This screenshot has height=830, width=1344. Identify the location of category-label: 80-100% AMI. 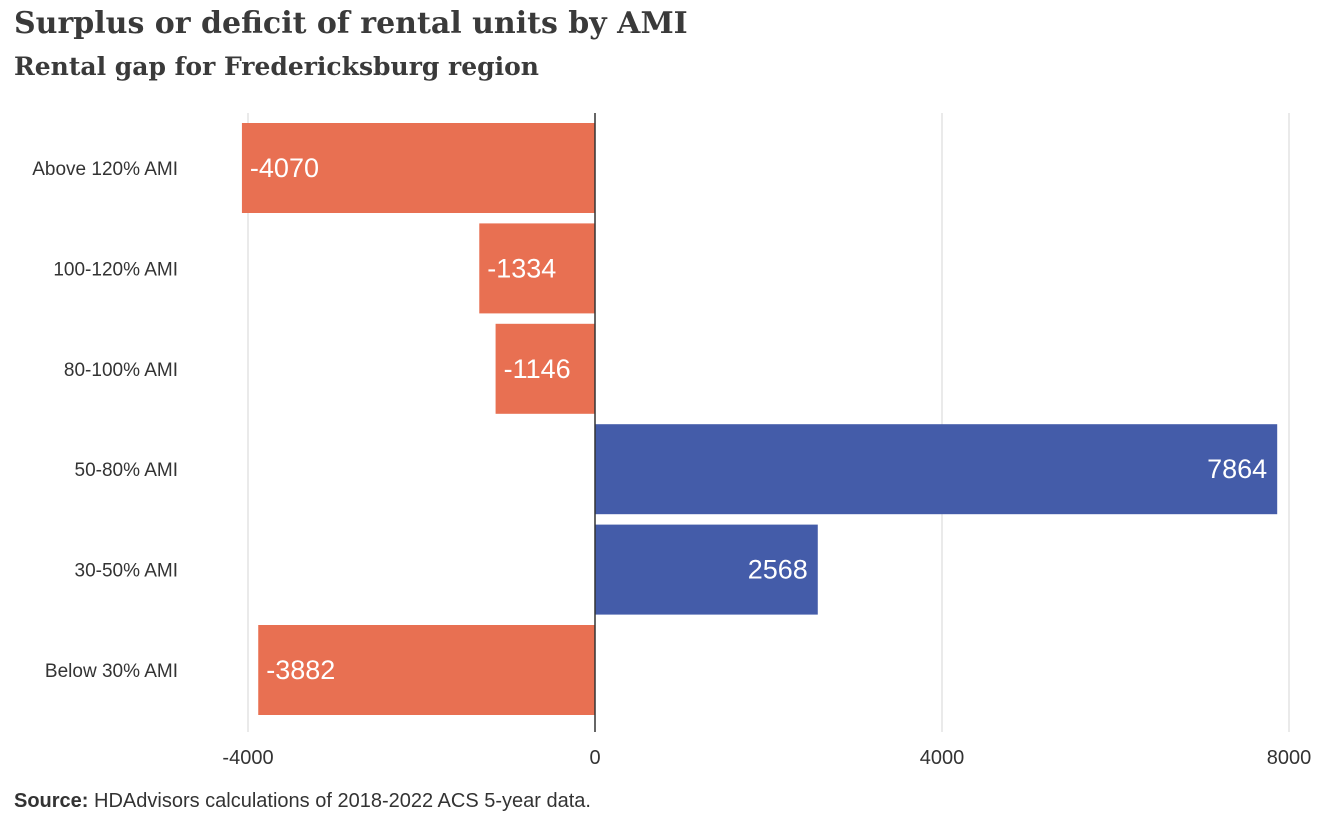
(121, 370).